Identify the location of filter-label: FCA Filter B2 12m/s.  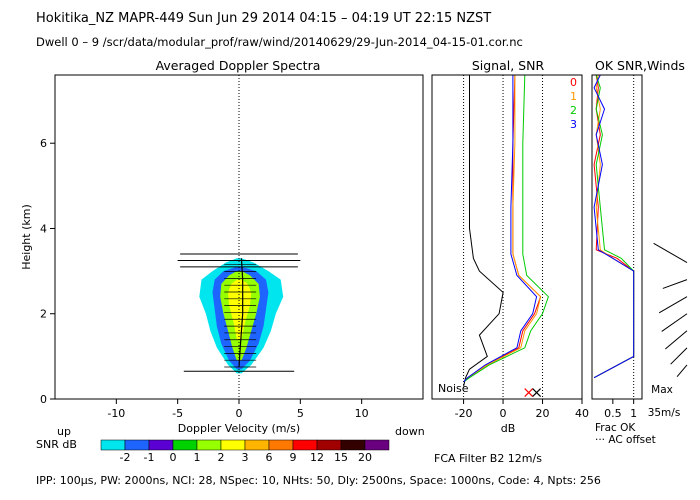
(488, 458).